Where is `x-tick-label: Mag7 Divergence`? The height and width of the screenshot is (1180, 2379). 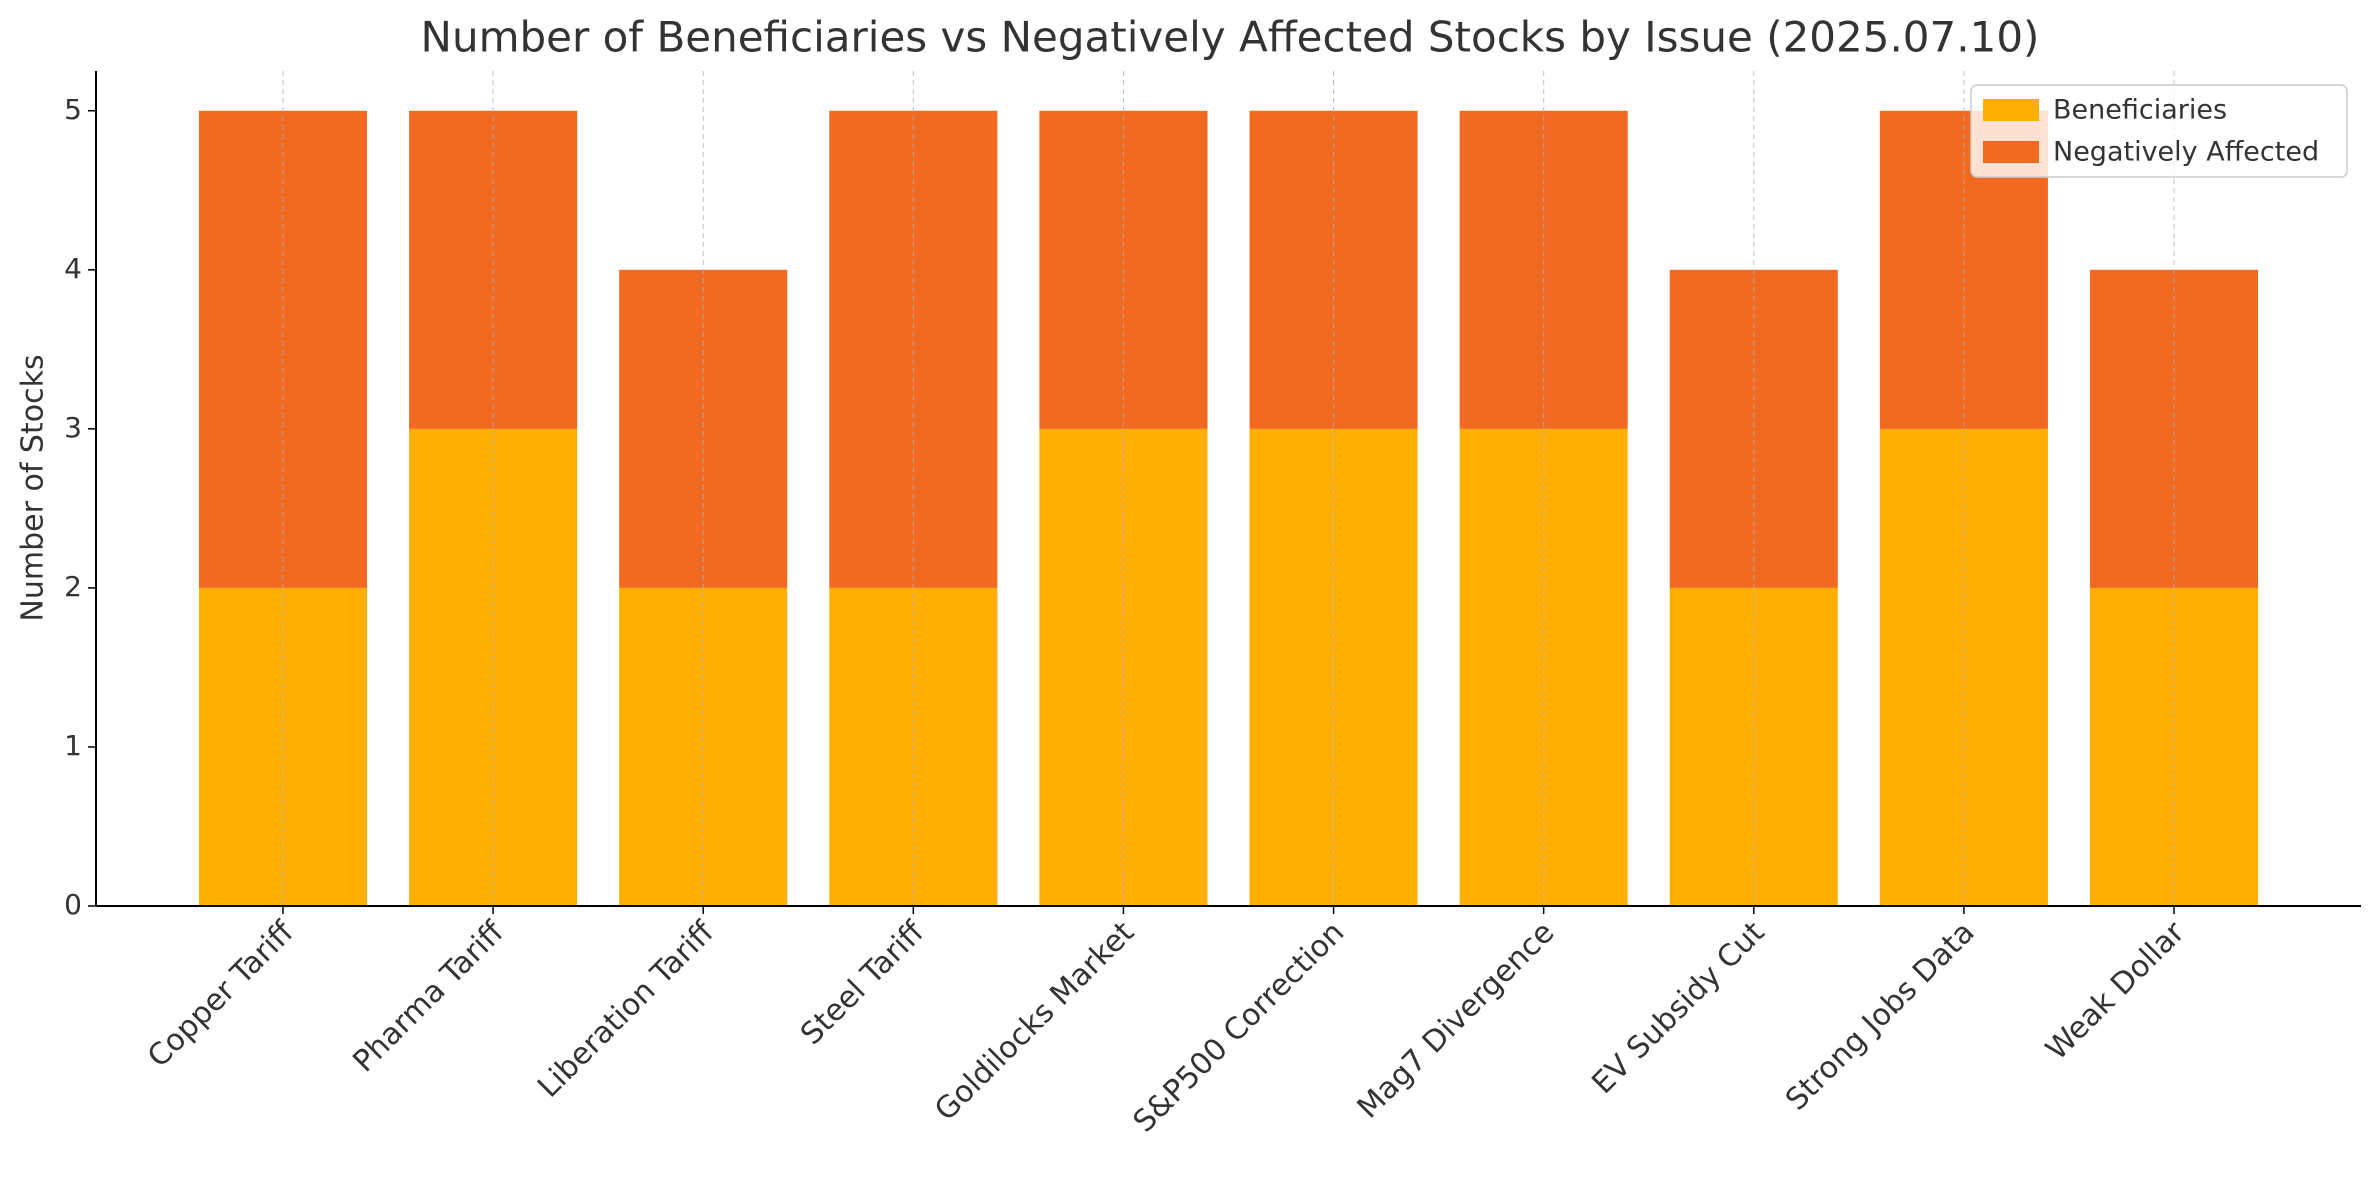
x-tick-label: Mag7 Divergence is located at coordinates (1456, 1020).